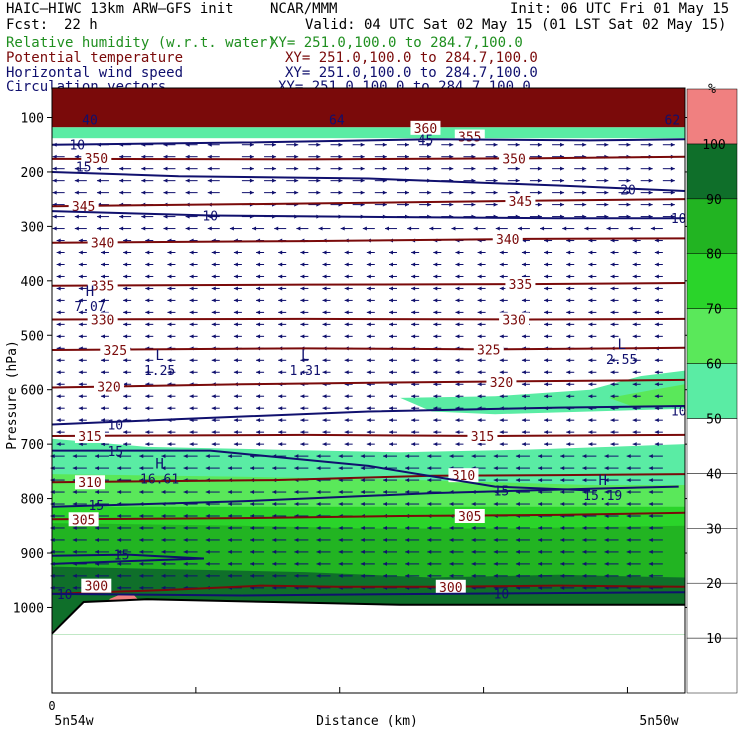 This screenshot has width=740, height=740. What do you see at coordinates (714, 474) in the screenshot?
I see `colorbar-label: 40` at bounding box center [714, 474].